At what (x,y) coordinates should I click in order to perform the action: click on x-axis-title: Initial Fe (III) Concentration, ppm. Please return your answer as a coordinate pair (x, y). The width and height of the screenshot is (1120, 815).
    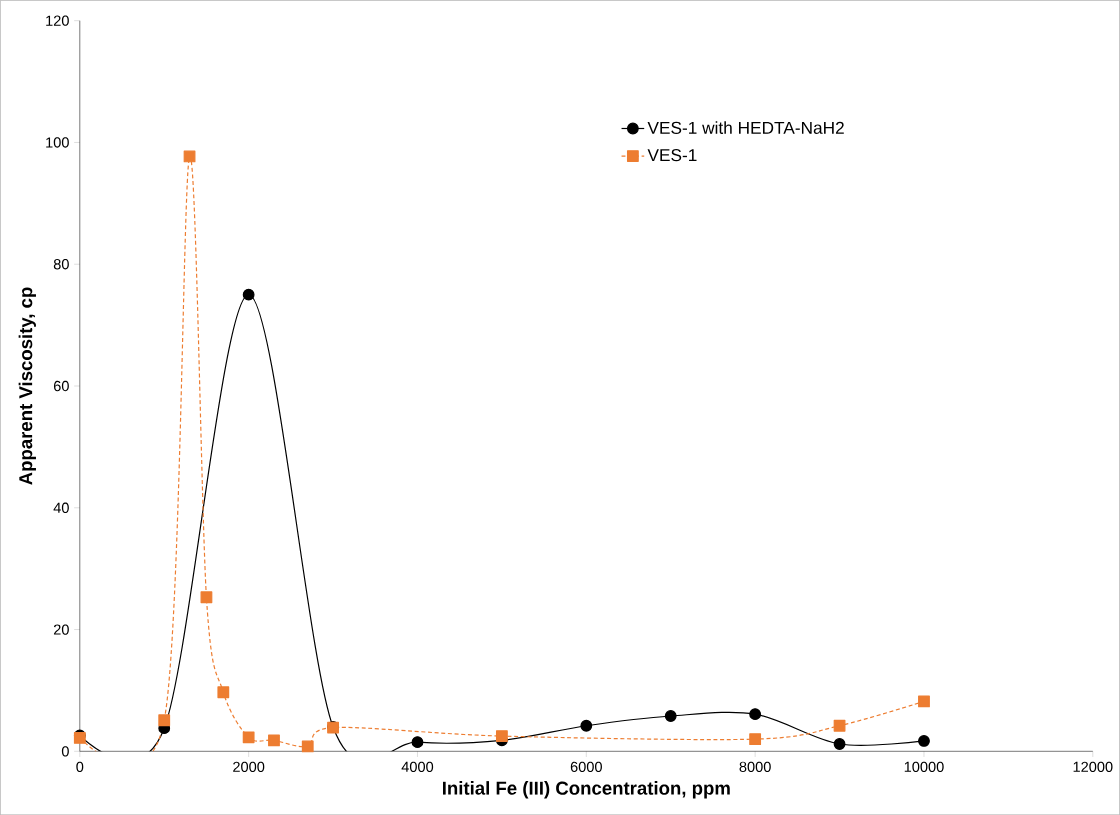
    Looking at the image, I should click on (586, 790).